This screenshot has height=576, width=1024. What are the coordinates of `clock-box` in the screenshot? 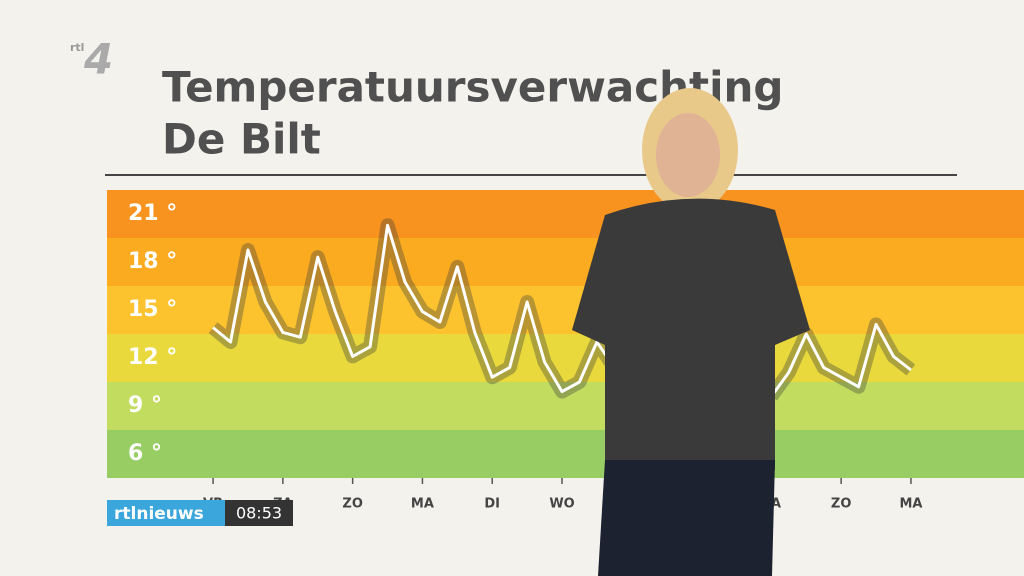 It's located at (259, 513).